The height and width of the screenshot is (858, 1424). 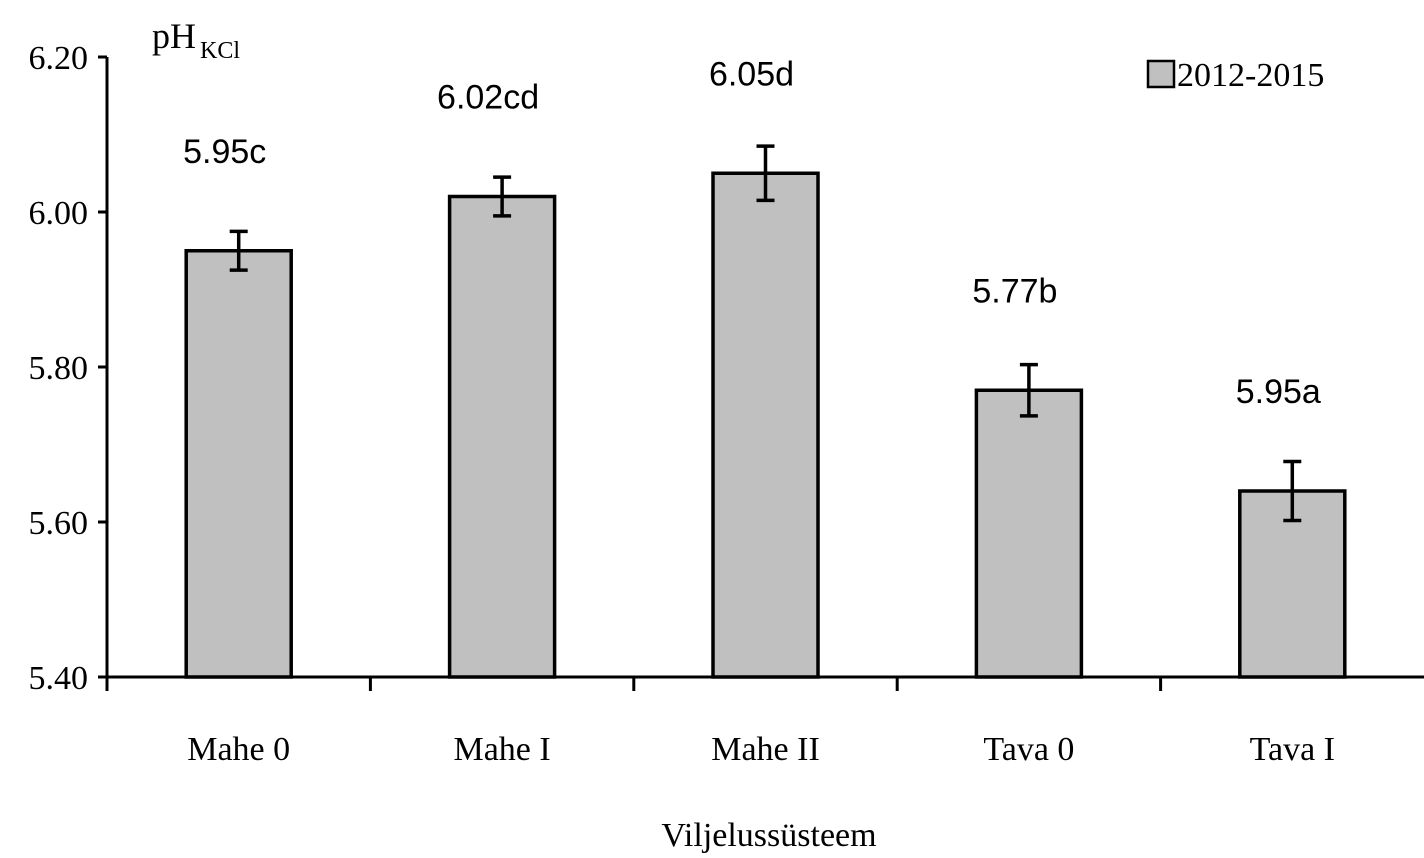 What do you see at coordinates (238, 749) in the screenshot?
I see `x-category-label: Mahe 0` at bounding box center [238, 749].